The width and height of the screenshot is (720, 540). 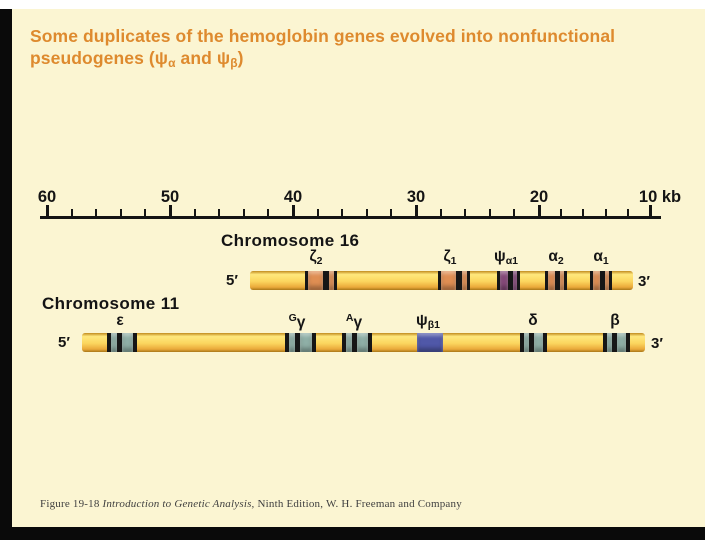 I want to click on chromosome-name: Chromosome 16, so click(x=290, y=240).